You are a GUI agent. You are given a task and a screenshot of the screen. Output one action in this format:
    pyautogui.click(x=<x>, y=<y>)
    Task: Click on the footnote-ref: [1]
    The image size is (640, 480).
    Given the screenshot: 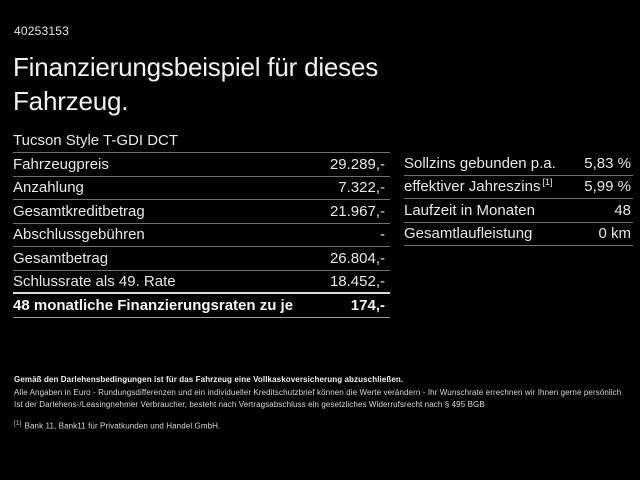 What is the action you would take?
    pyautogui.click(x=547, y=182)
    